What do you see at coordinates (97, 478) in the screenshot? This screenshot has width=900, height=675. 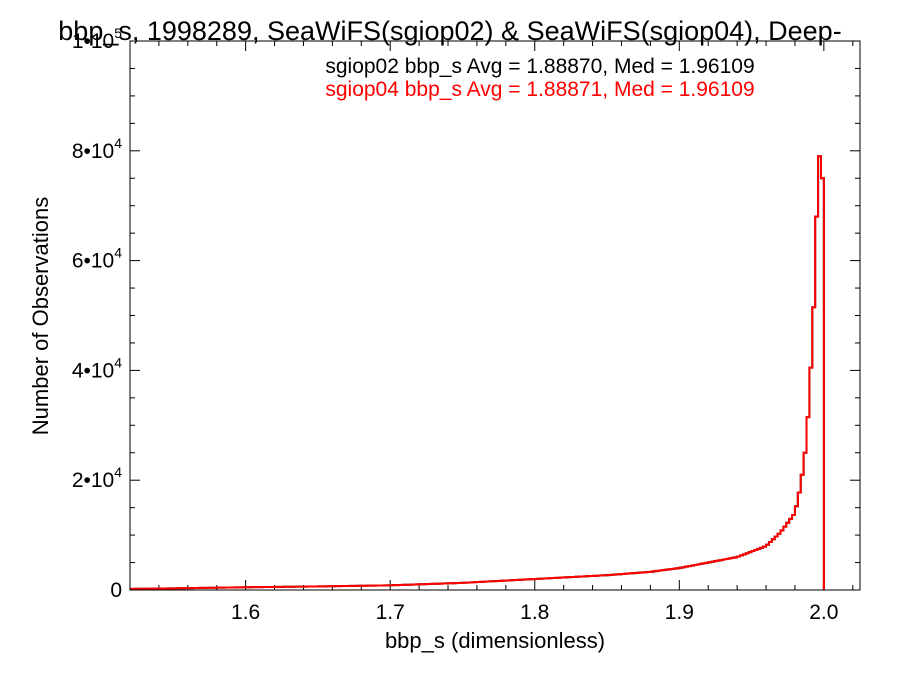 I see `y-tick-label: 2•104` at bounding box center [97, 478].